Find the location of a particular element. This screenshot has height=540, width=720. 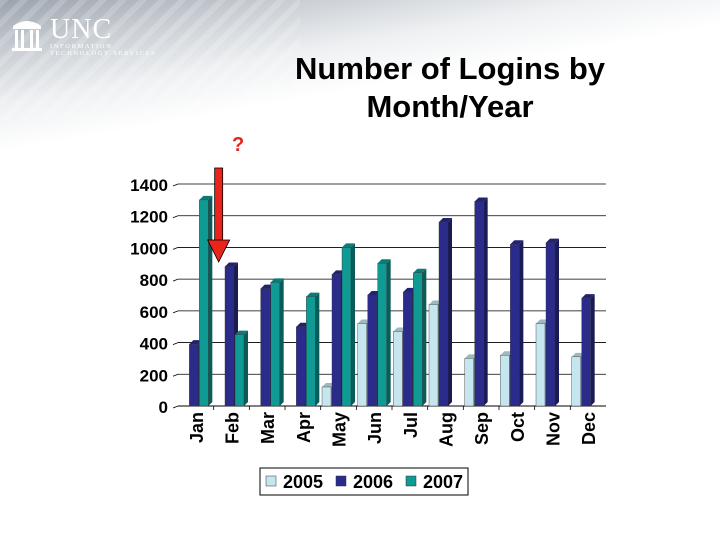

x-tick-label-mar: Mar is located at coordinates (268, 428).